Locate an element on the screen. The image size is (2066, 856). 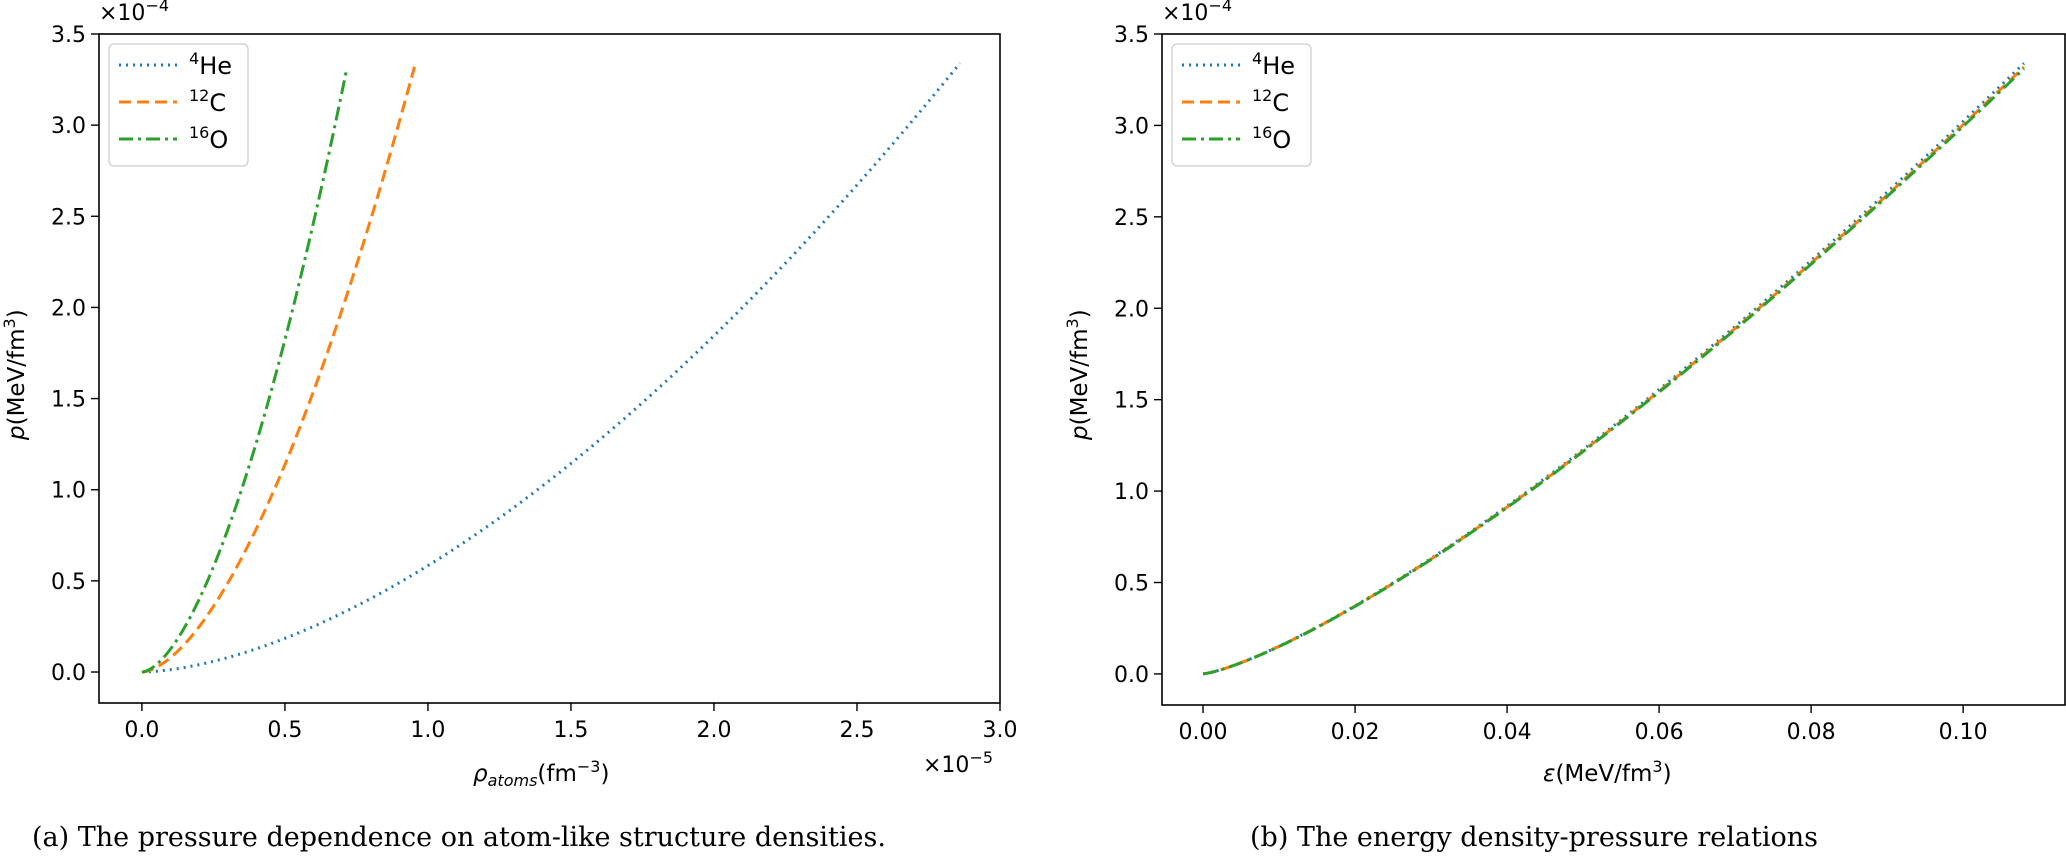
panel-a-x-tick-label-6: 3.0 is located at coordinates (1000, 730).